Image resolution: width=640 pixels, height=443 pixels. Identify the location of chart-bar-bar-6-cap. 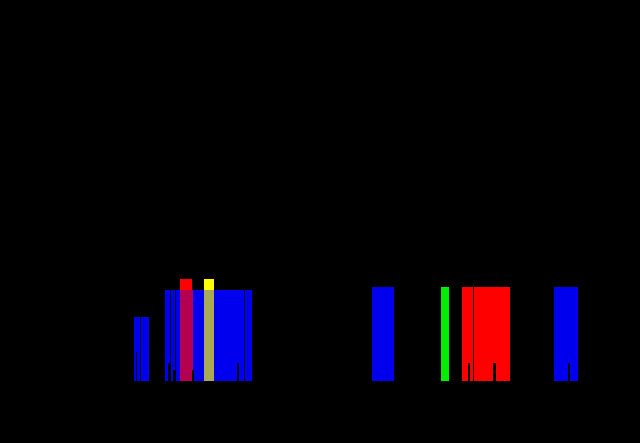
(186, 284).